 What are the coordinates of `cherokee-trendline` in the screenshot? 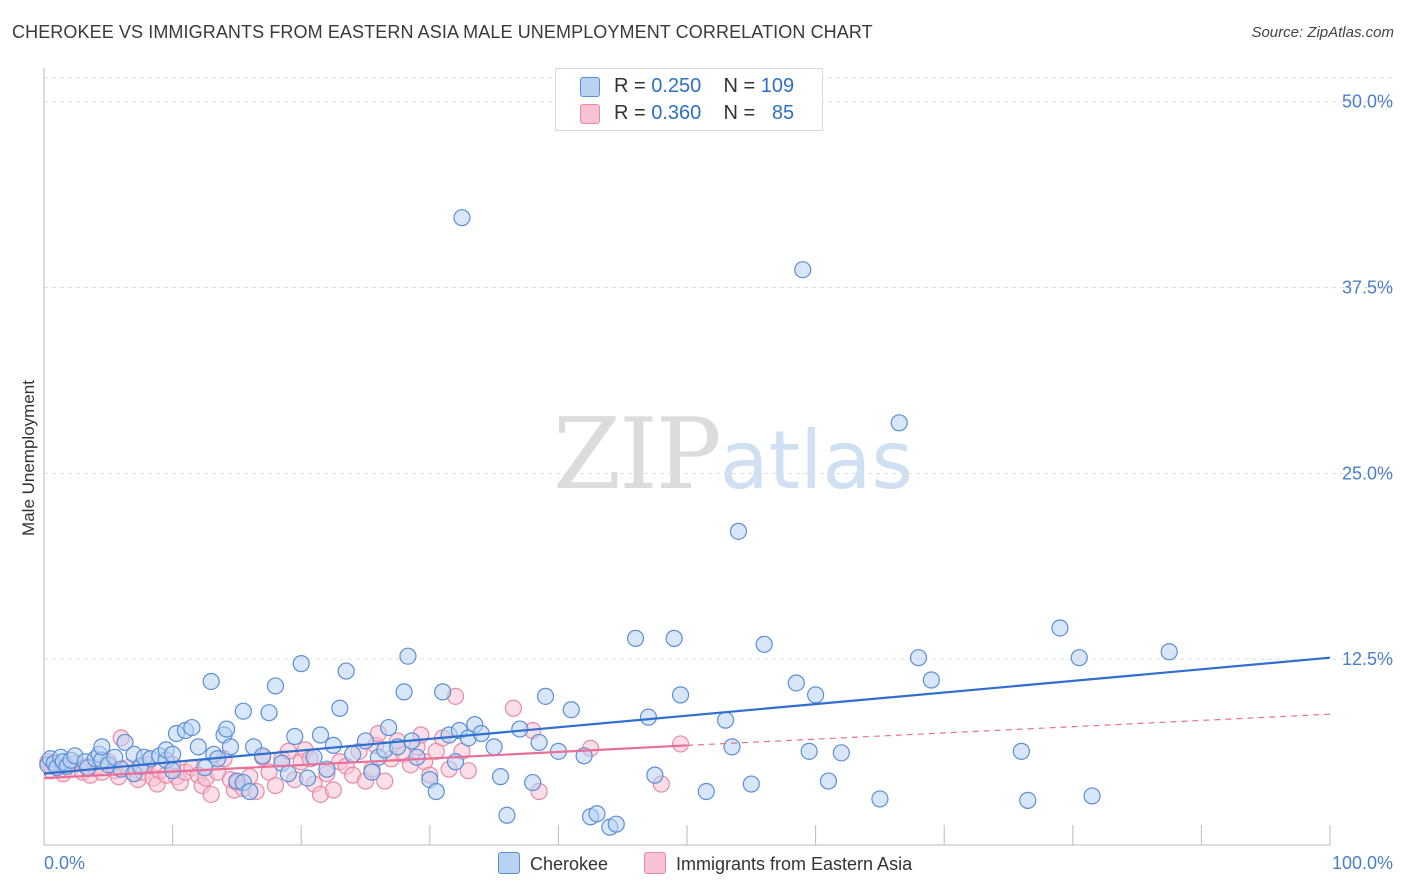 It's located at (687, 715).